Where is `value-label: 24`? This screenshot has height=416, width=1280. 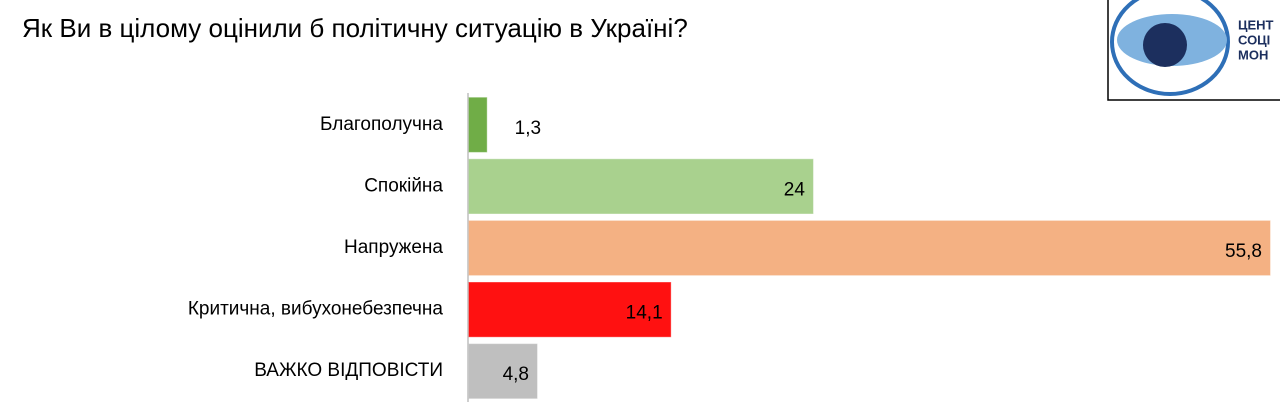
value-label: 24 is located at coordinates (795, 189).